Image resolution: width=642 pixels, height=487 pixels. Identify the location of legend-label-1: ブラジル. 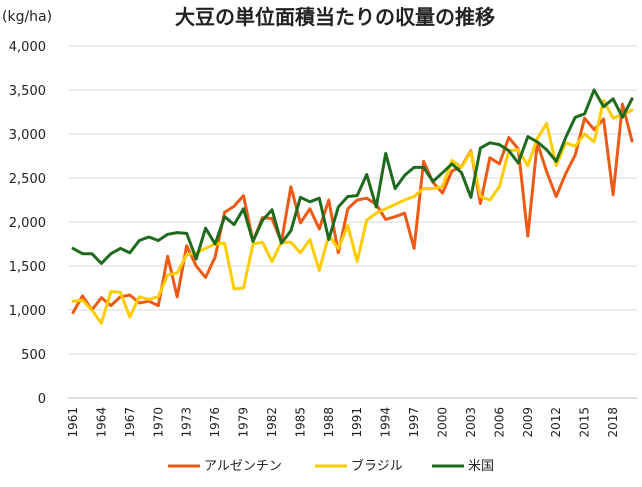
(377, 466).